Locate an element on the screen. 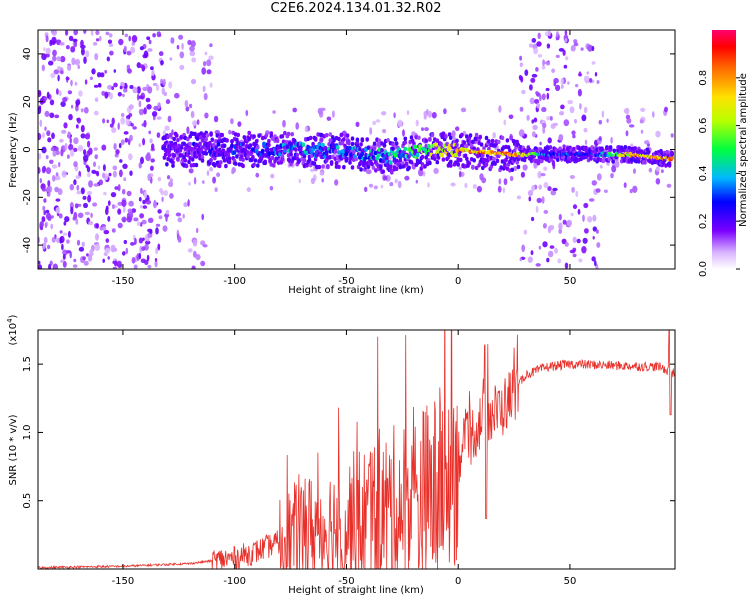 The image size is (750, 600). x-tick-label: -150 is located at coordinates (123, 581).